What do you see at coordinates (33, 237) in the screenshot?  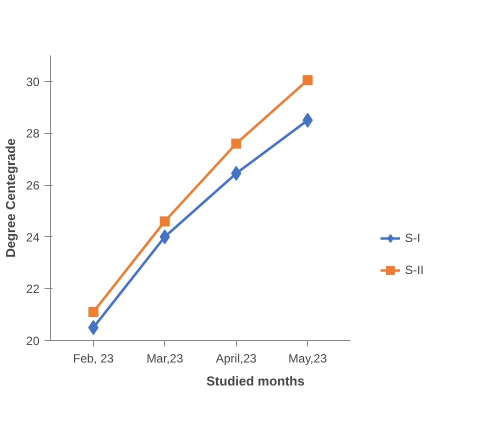 I see `y-tick-label: 24` at bounding box center [33, 237].